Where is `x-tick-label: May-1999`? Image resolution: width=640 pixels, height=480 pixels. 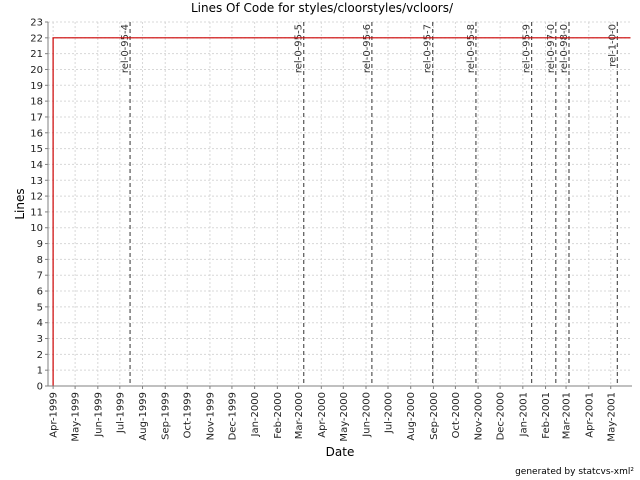 x-tick-label: May-1999 is located at coordinates (76, 417).